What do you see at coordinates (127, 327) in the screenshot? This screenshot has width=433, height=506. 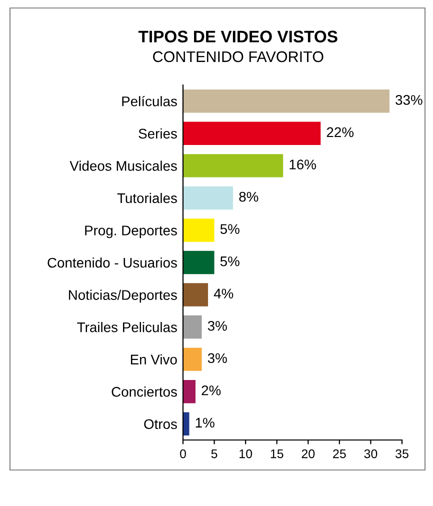 I see `y-tick-label: Trailes Peliculas` at bounding box center [127, 327].